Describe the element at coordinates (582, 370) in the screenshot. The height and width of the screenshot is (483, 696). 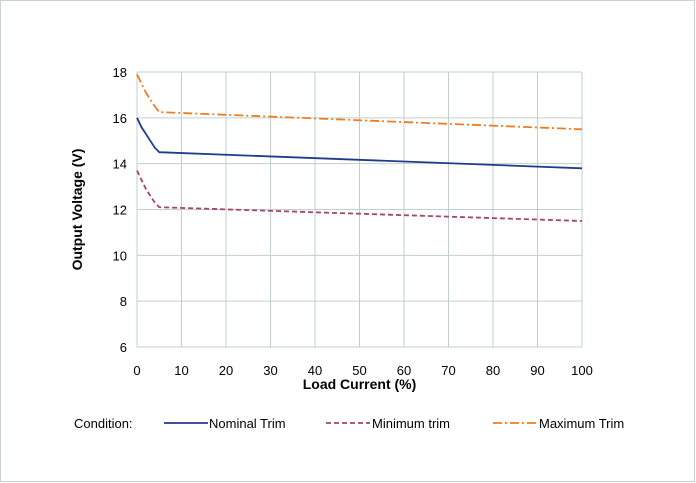
I see `x-tick-label: 100` at that location.